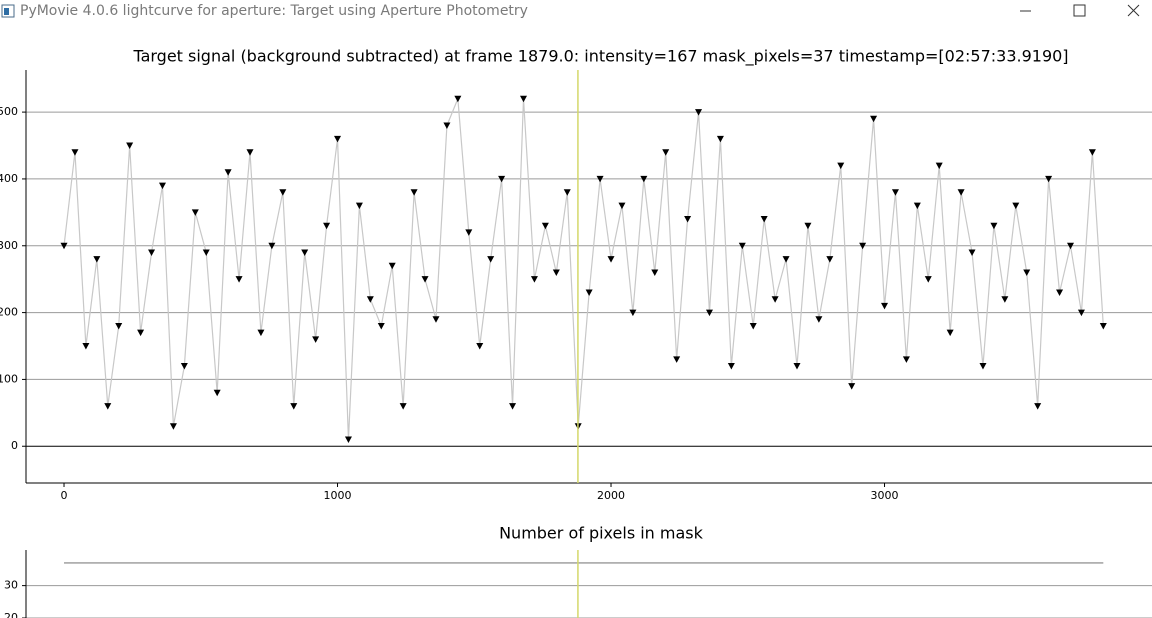 This screenshot has height=618, width=1152. I want to click on y-tick-label: 400, so click(9, 178).